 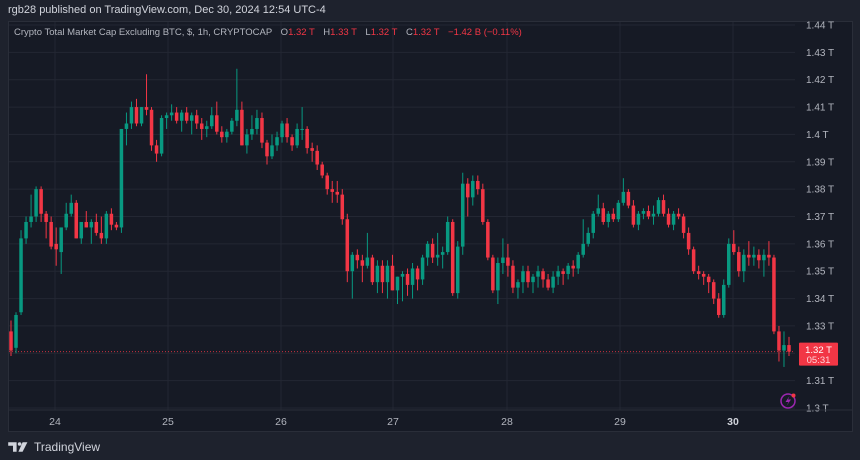 What do you see at coordinates (284, 32) in the screenshot?
I see `open-label: O` at bounding box center [284, 32].